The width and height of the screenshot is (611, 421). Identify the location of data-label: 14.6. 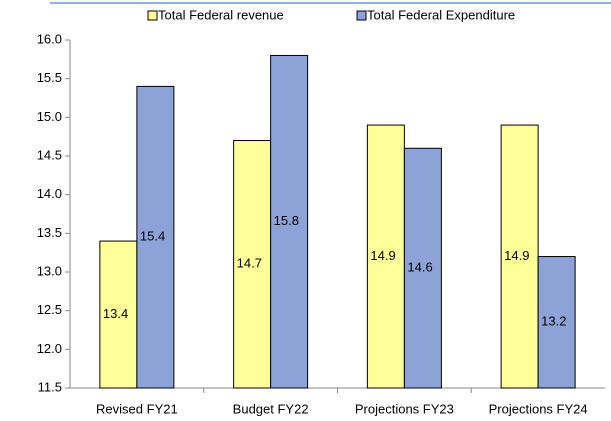
(419, 267).